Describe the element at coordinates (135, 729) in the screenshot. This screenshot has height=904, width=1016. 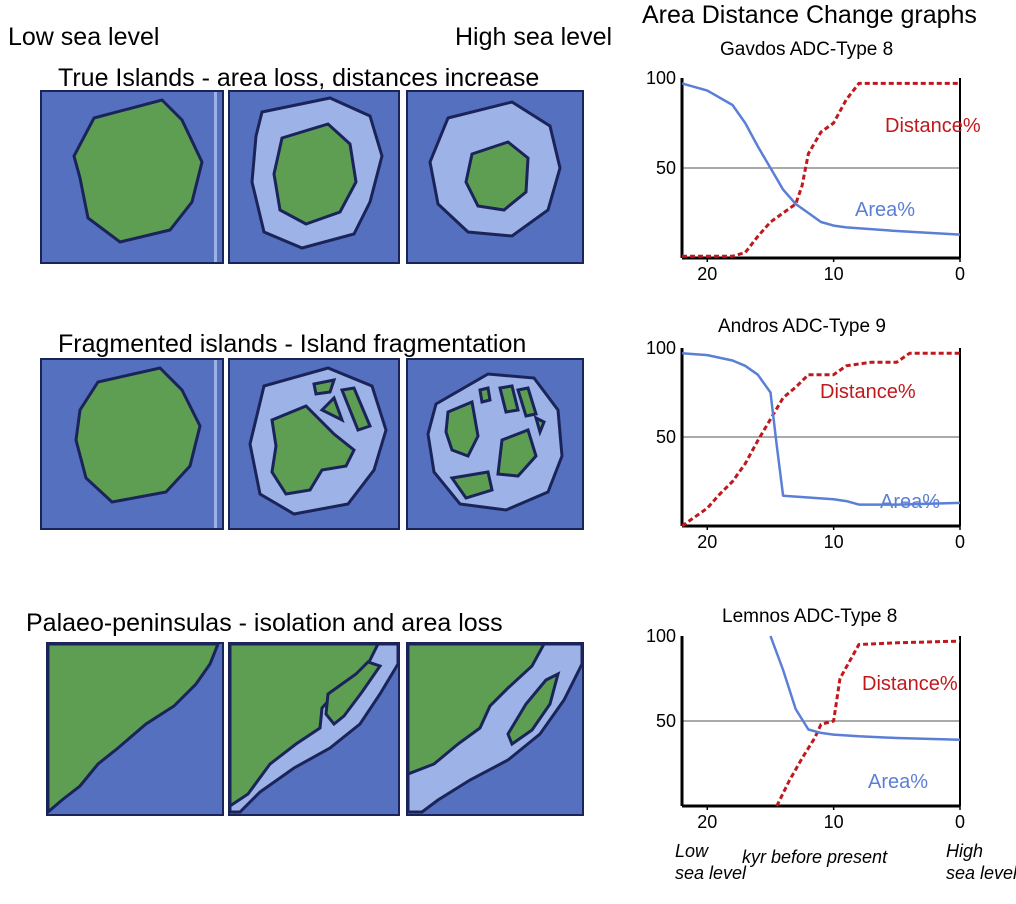
I see `map-panel-peninsula-low` at that location.